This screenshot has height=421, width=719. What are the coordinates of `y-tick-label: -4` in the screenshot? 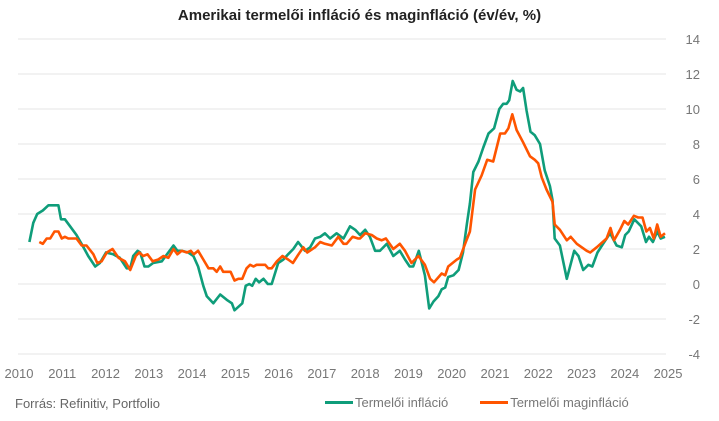 It's located at (694, 354).